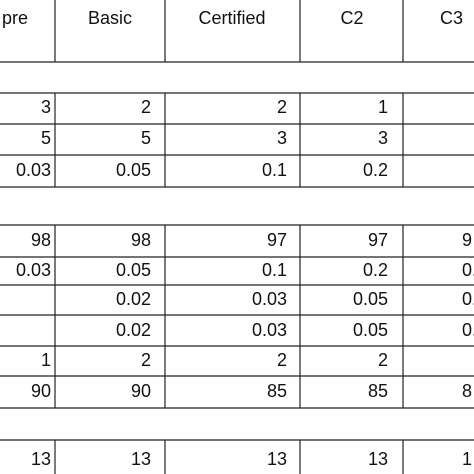 The width and height of the screenshot is (474, 474). Describe the element at coordinates (110, 18) in the screenshot. I see `header-cell: Basic` at that location.